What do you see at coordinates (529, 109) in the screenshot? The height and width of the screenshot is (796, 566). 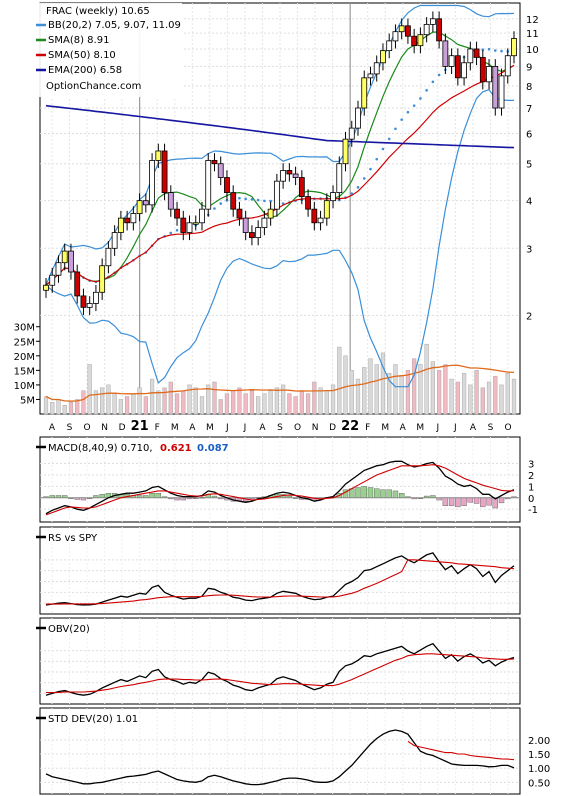 I see `price-ytick-label: 7` at bounding box center [529, 109].